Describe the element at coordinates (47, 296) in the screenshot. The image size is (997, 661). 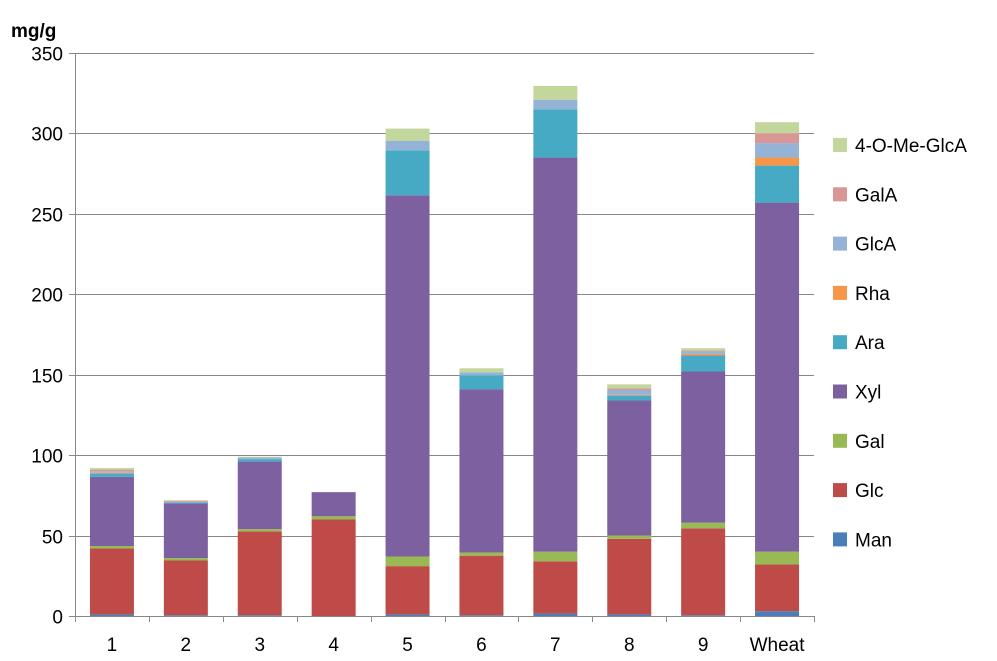
I see `y-tick-label: 200` at that location.